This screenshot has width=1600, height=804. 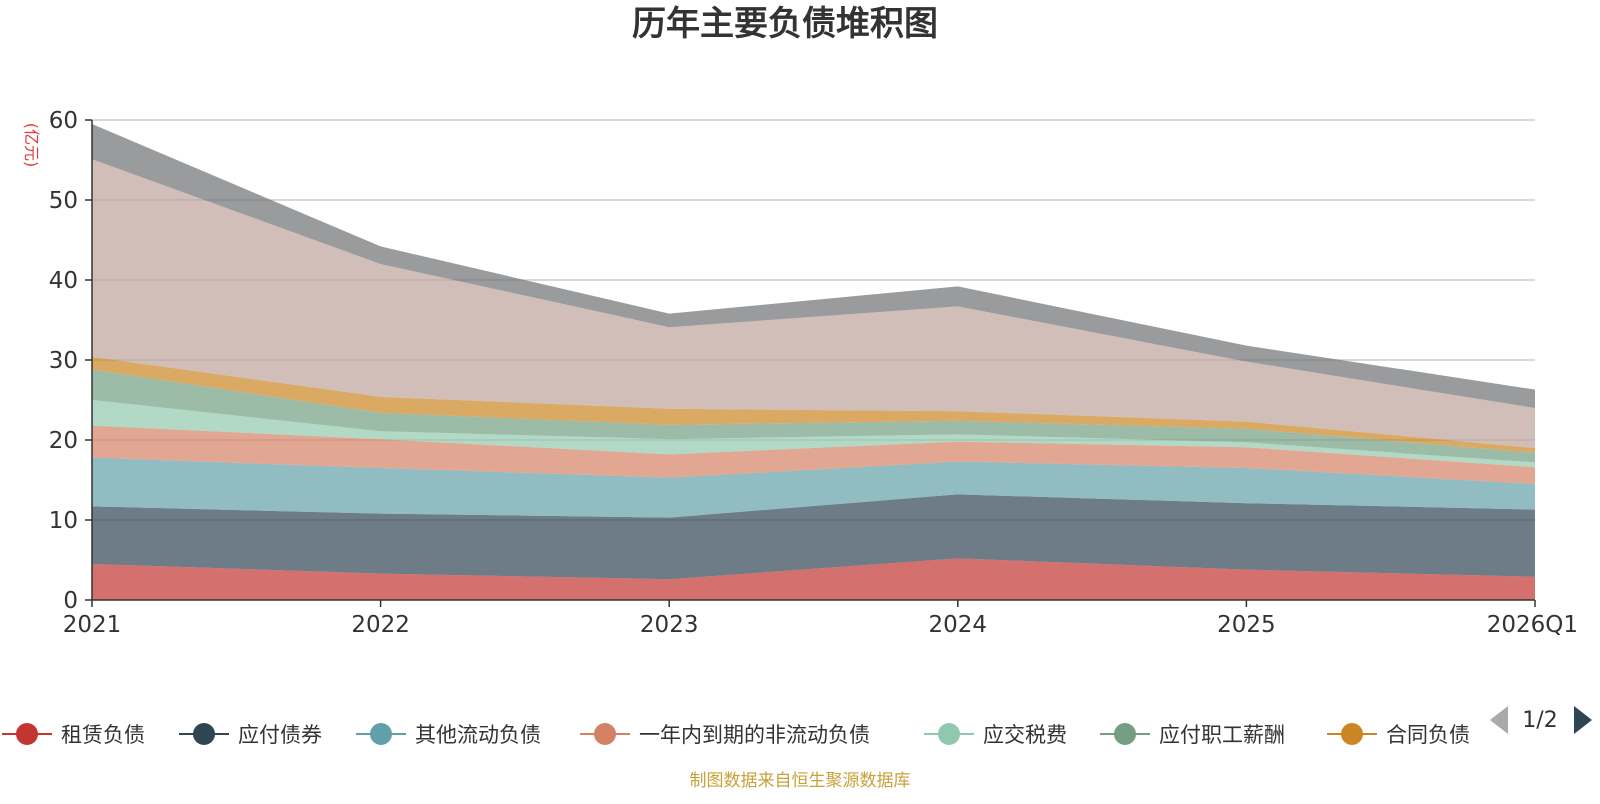 What do you see at coordinates (63, 121) in the screenshot?
I see `y-tick-label: 60` at bounding box center [63, 121].